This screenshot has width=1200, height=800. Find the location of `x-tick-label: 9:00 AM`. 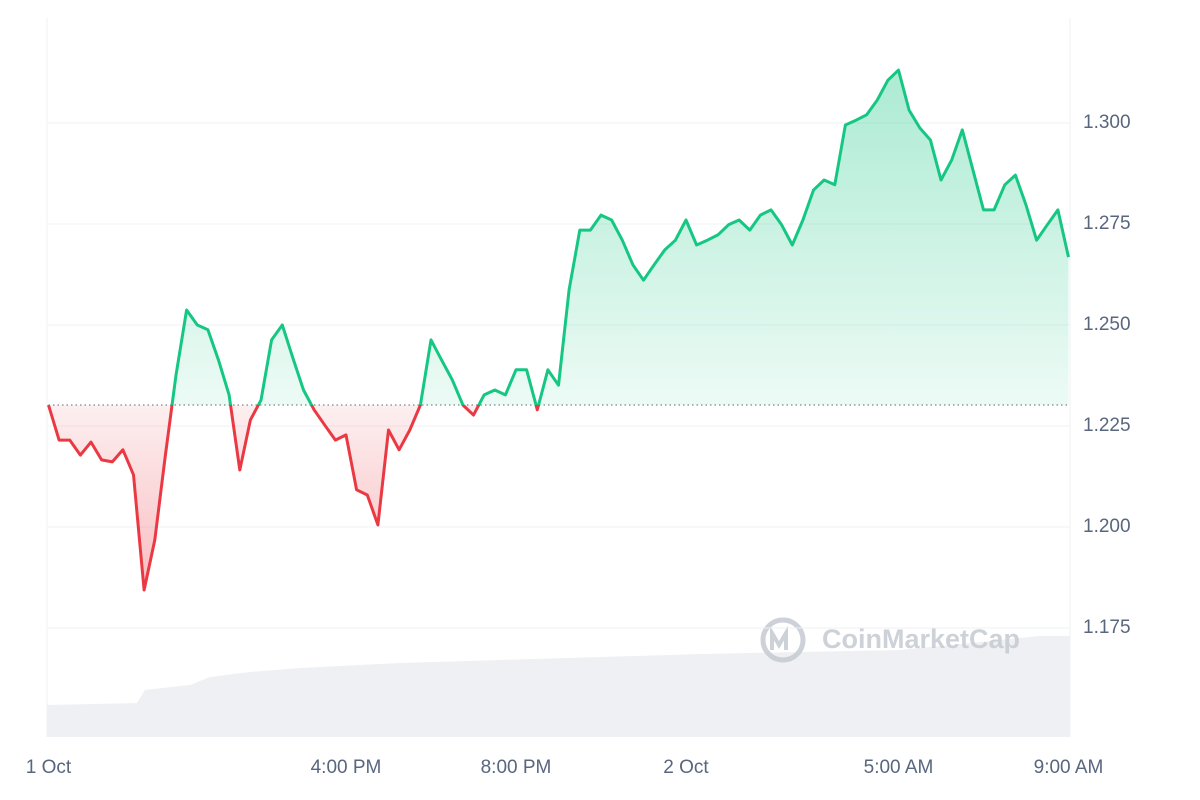

x-tick-label: 9:00 AM is located at coordinates (1069, 767).